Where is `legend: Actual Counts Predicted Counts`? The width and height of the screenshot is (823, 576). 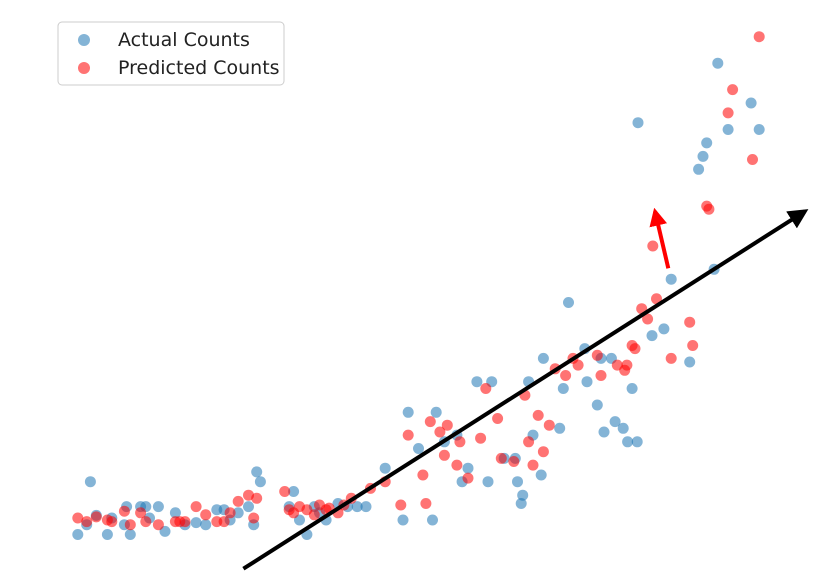 legend: Actual Counts Predicted Counts is located at coordinates (171, 53).